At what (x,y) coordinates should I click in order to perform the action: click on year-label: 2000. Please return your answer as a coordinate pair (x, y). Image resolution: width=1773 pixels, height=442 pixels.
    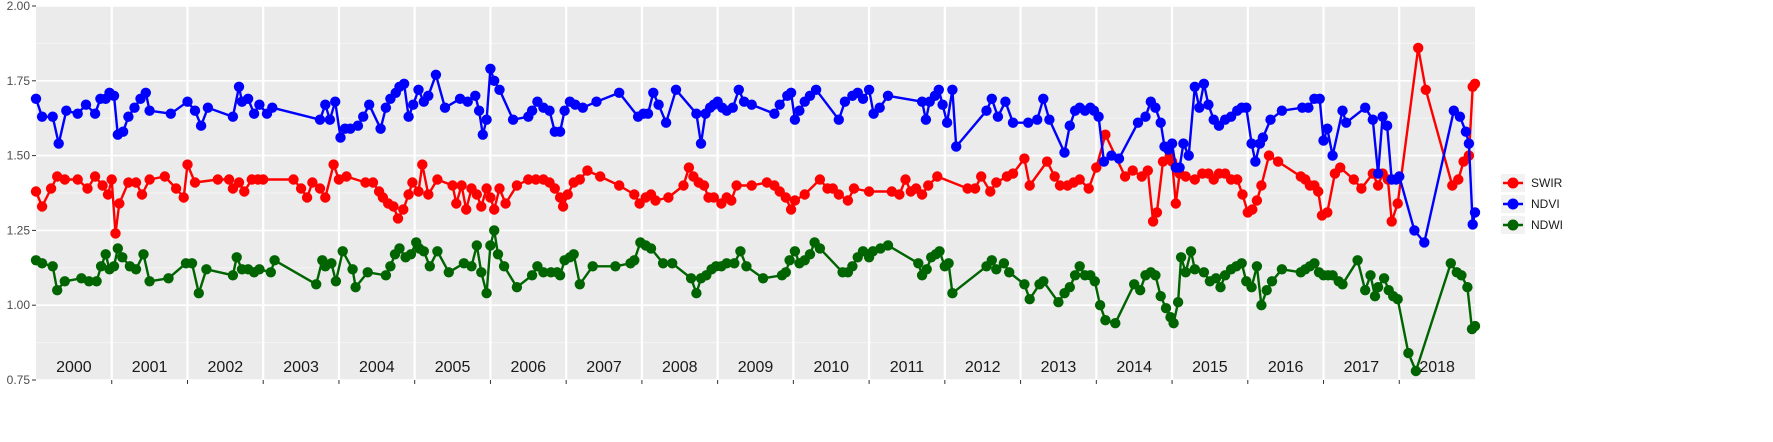
    Looking at the image, I should click on (74, 367).